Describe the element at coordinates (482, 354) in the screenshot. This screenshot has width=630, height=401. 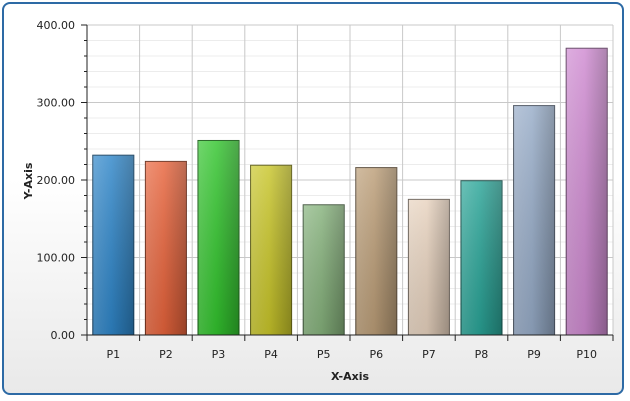
I see `x-tick-label: P8` at that location.